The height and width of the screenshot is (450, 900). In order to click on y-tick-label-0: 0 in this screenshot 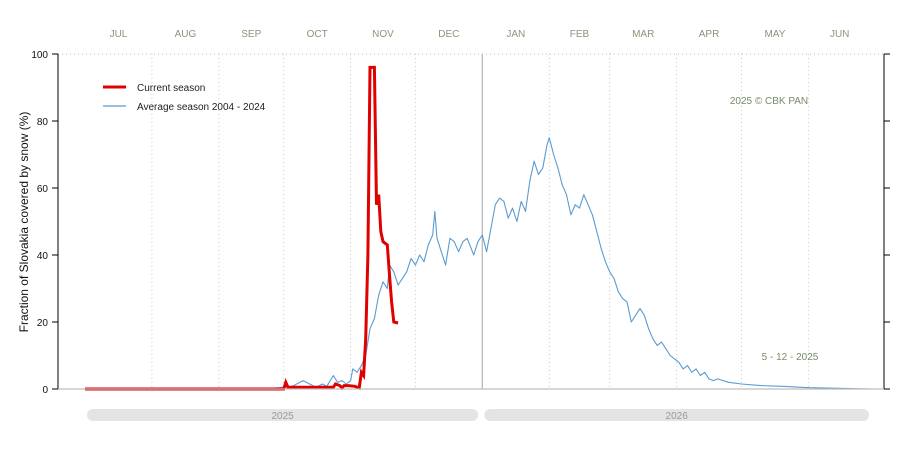, I will do `click(45, 390)`.